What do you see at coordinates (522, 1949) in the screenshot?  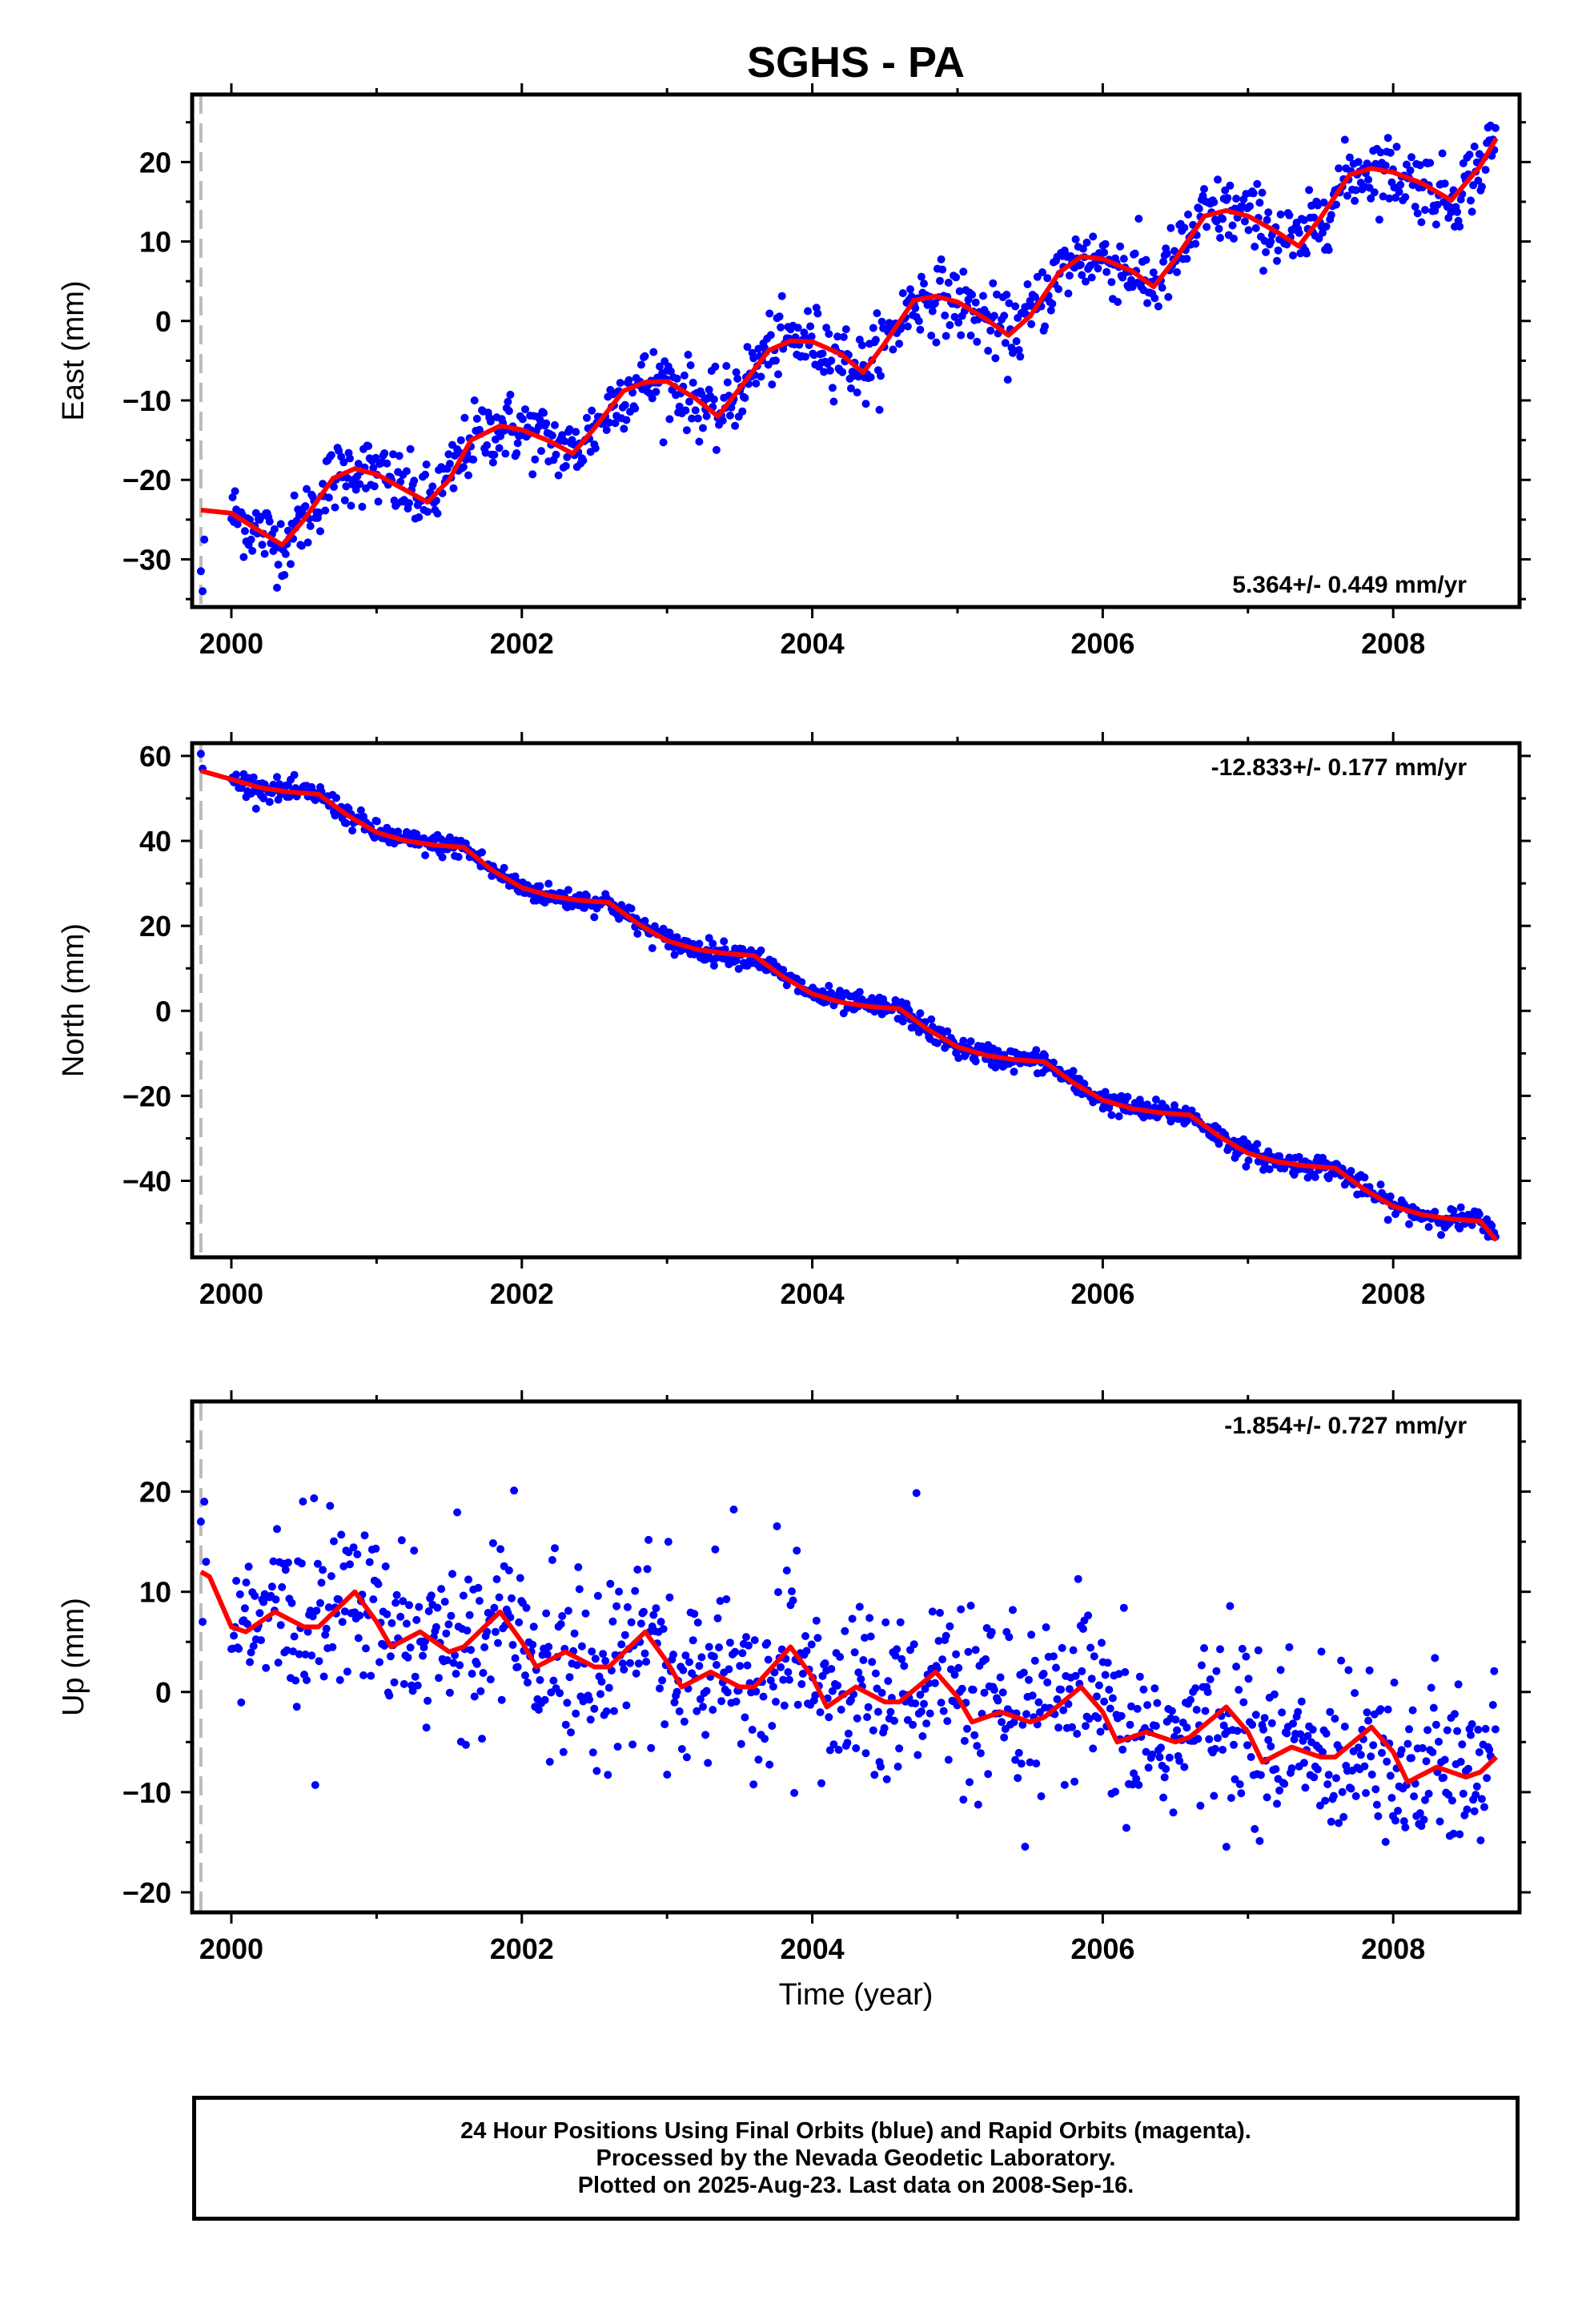 I see `x-tick-label: 2002` at bounding box center [522, 1949].